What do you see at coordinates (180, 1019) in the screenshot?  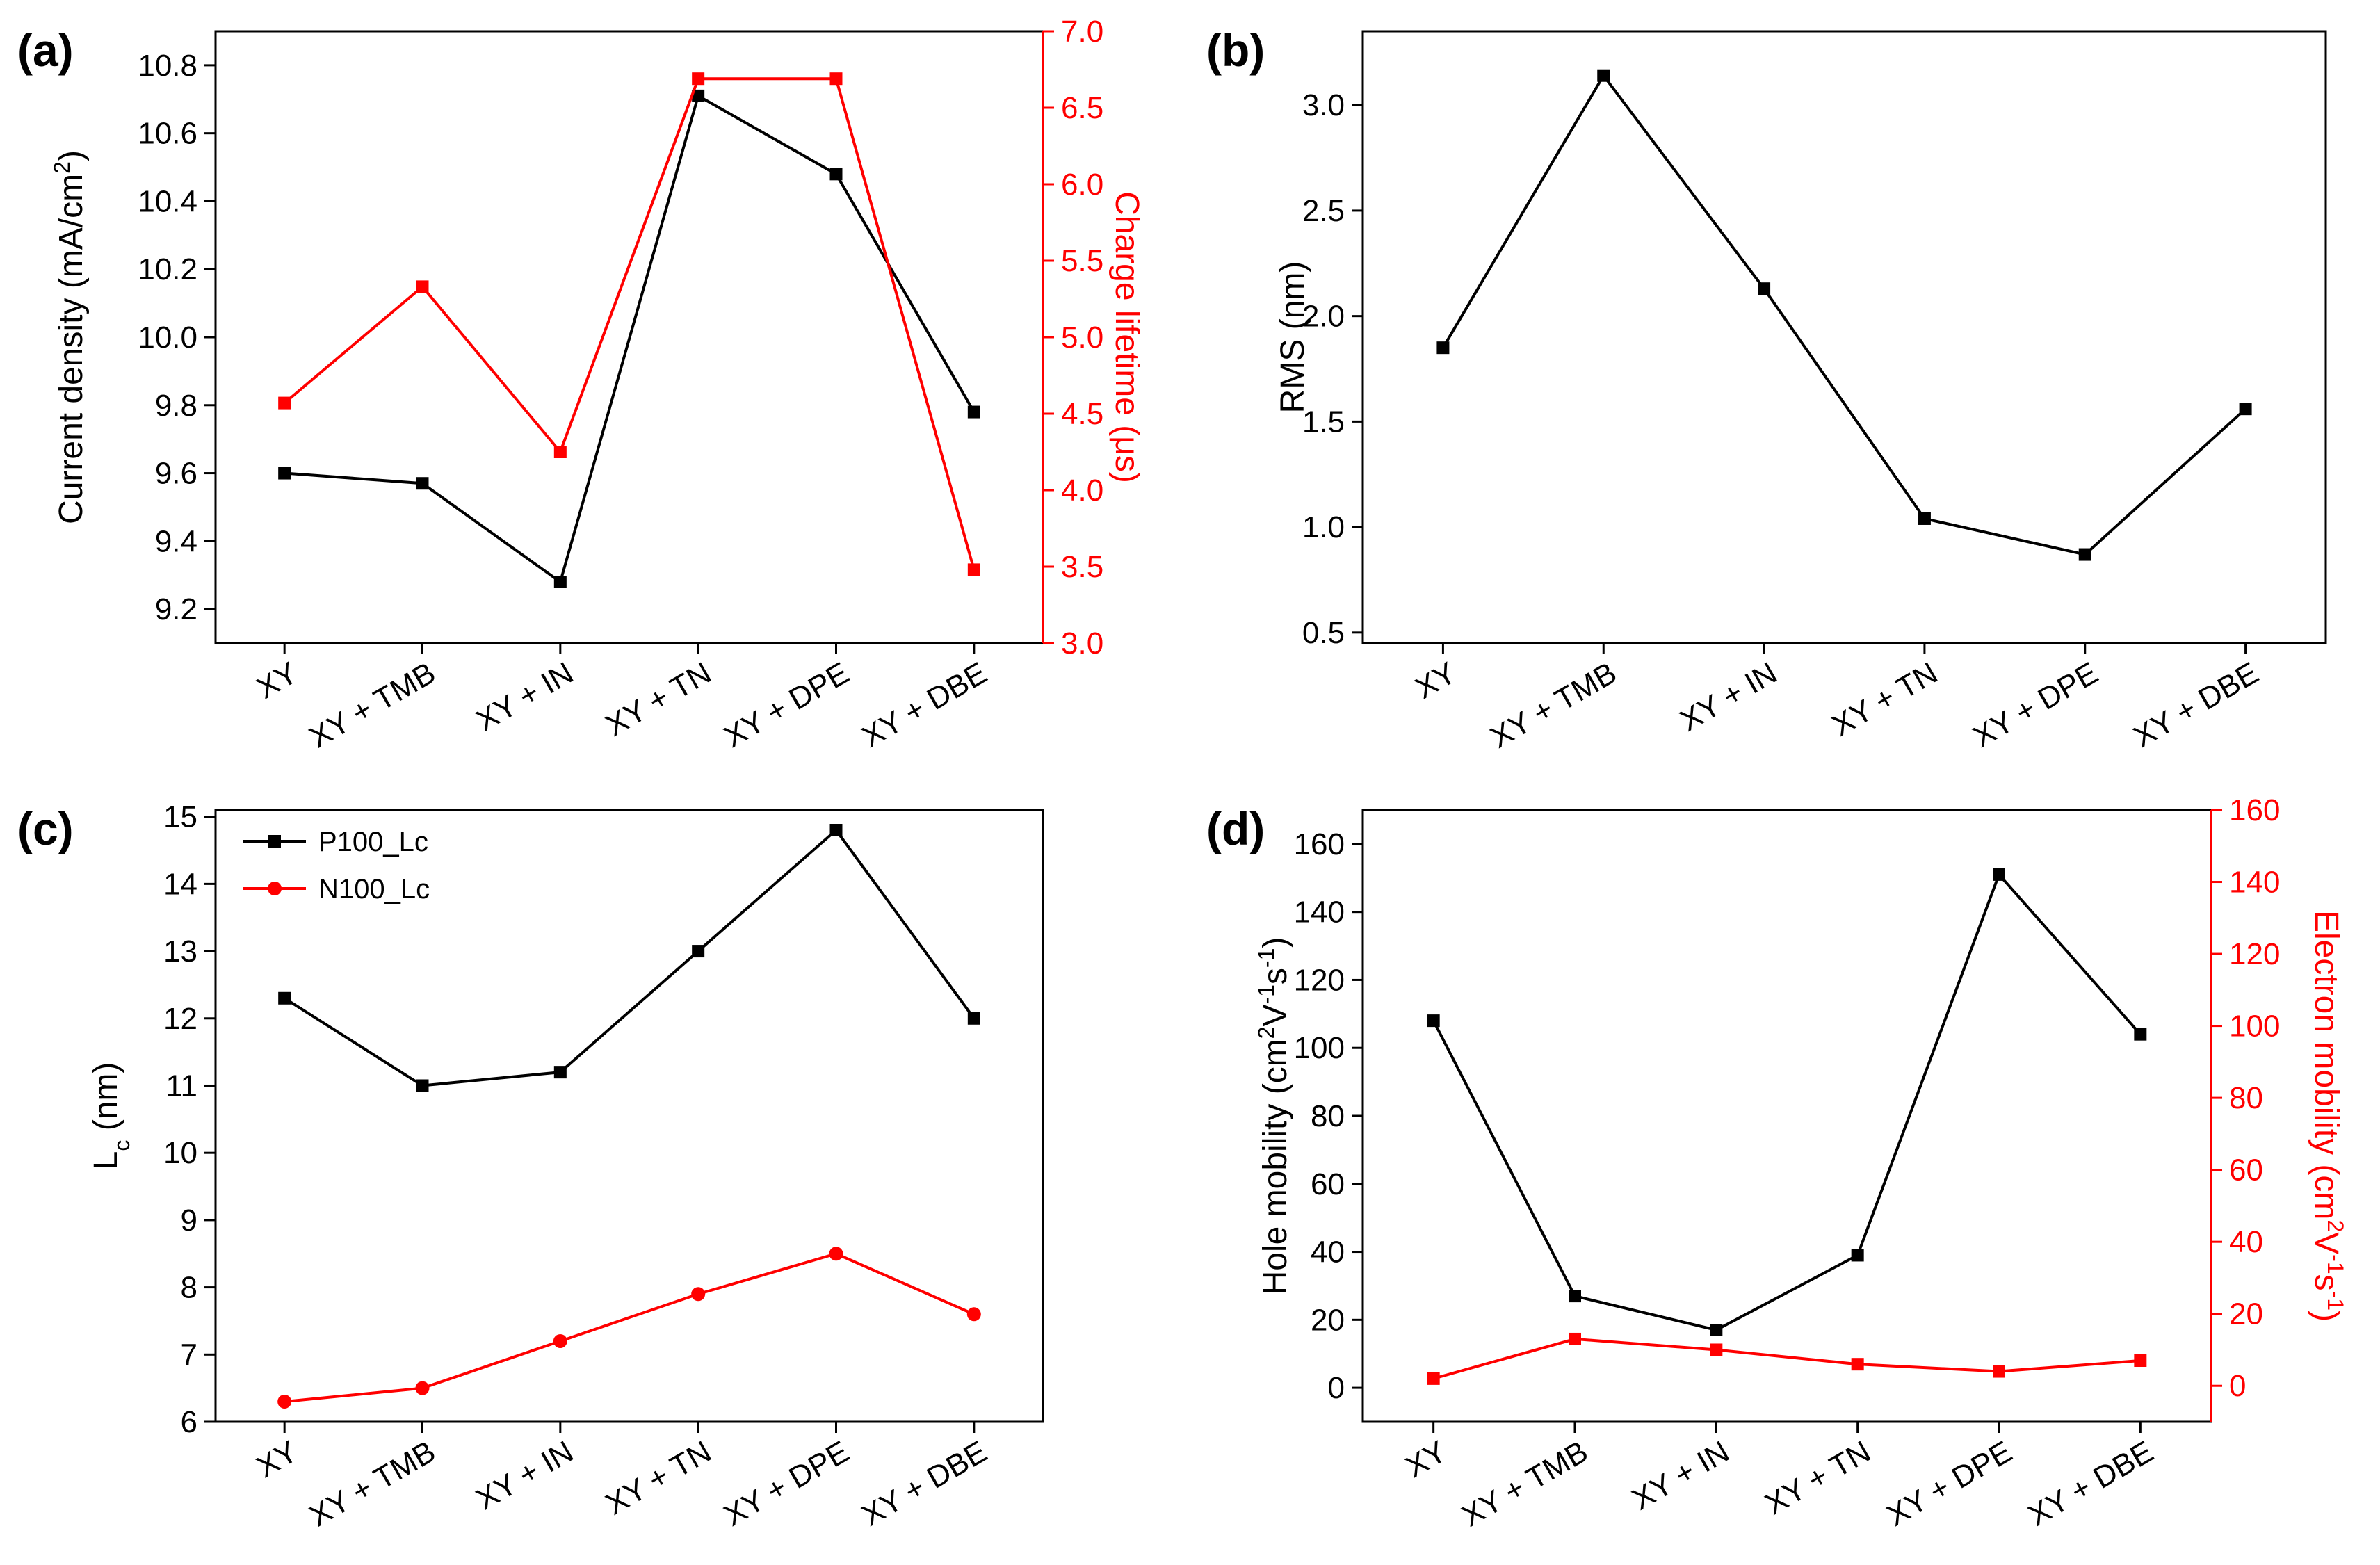 I see `panel-c-left-tick-label: 12` at bounding box center [180, 1019].